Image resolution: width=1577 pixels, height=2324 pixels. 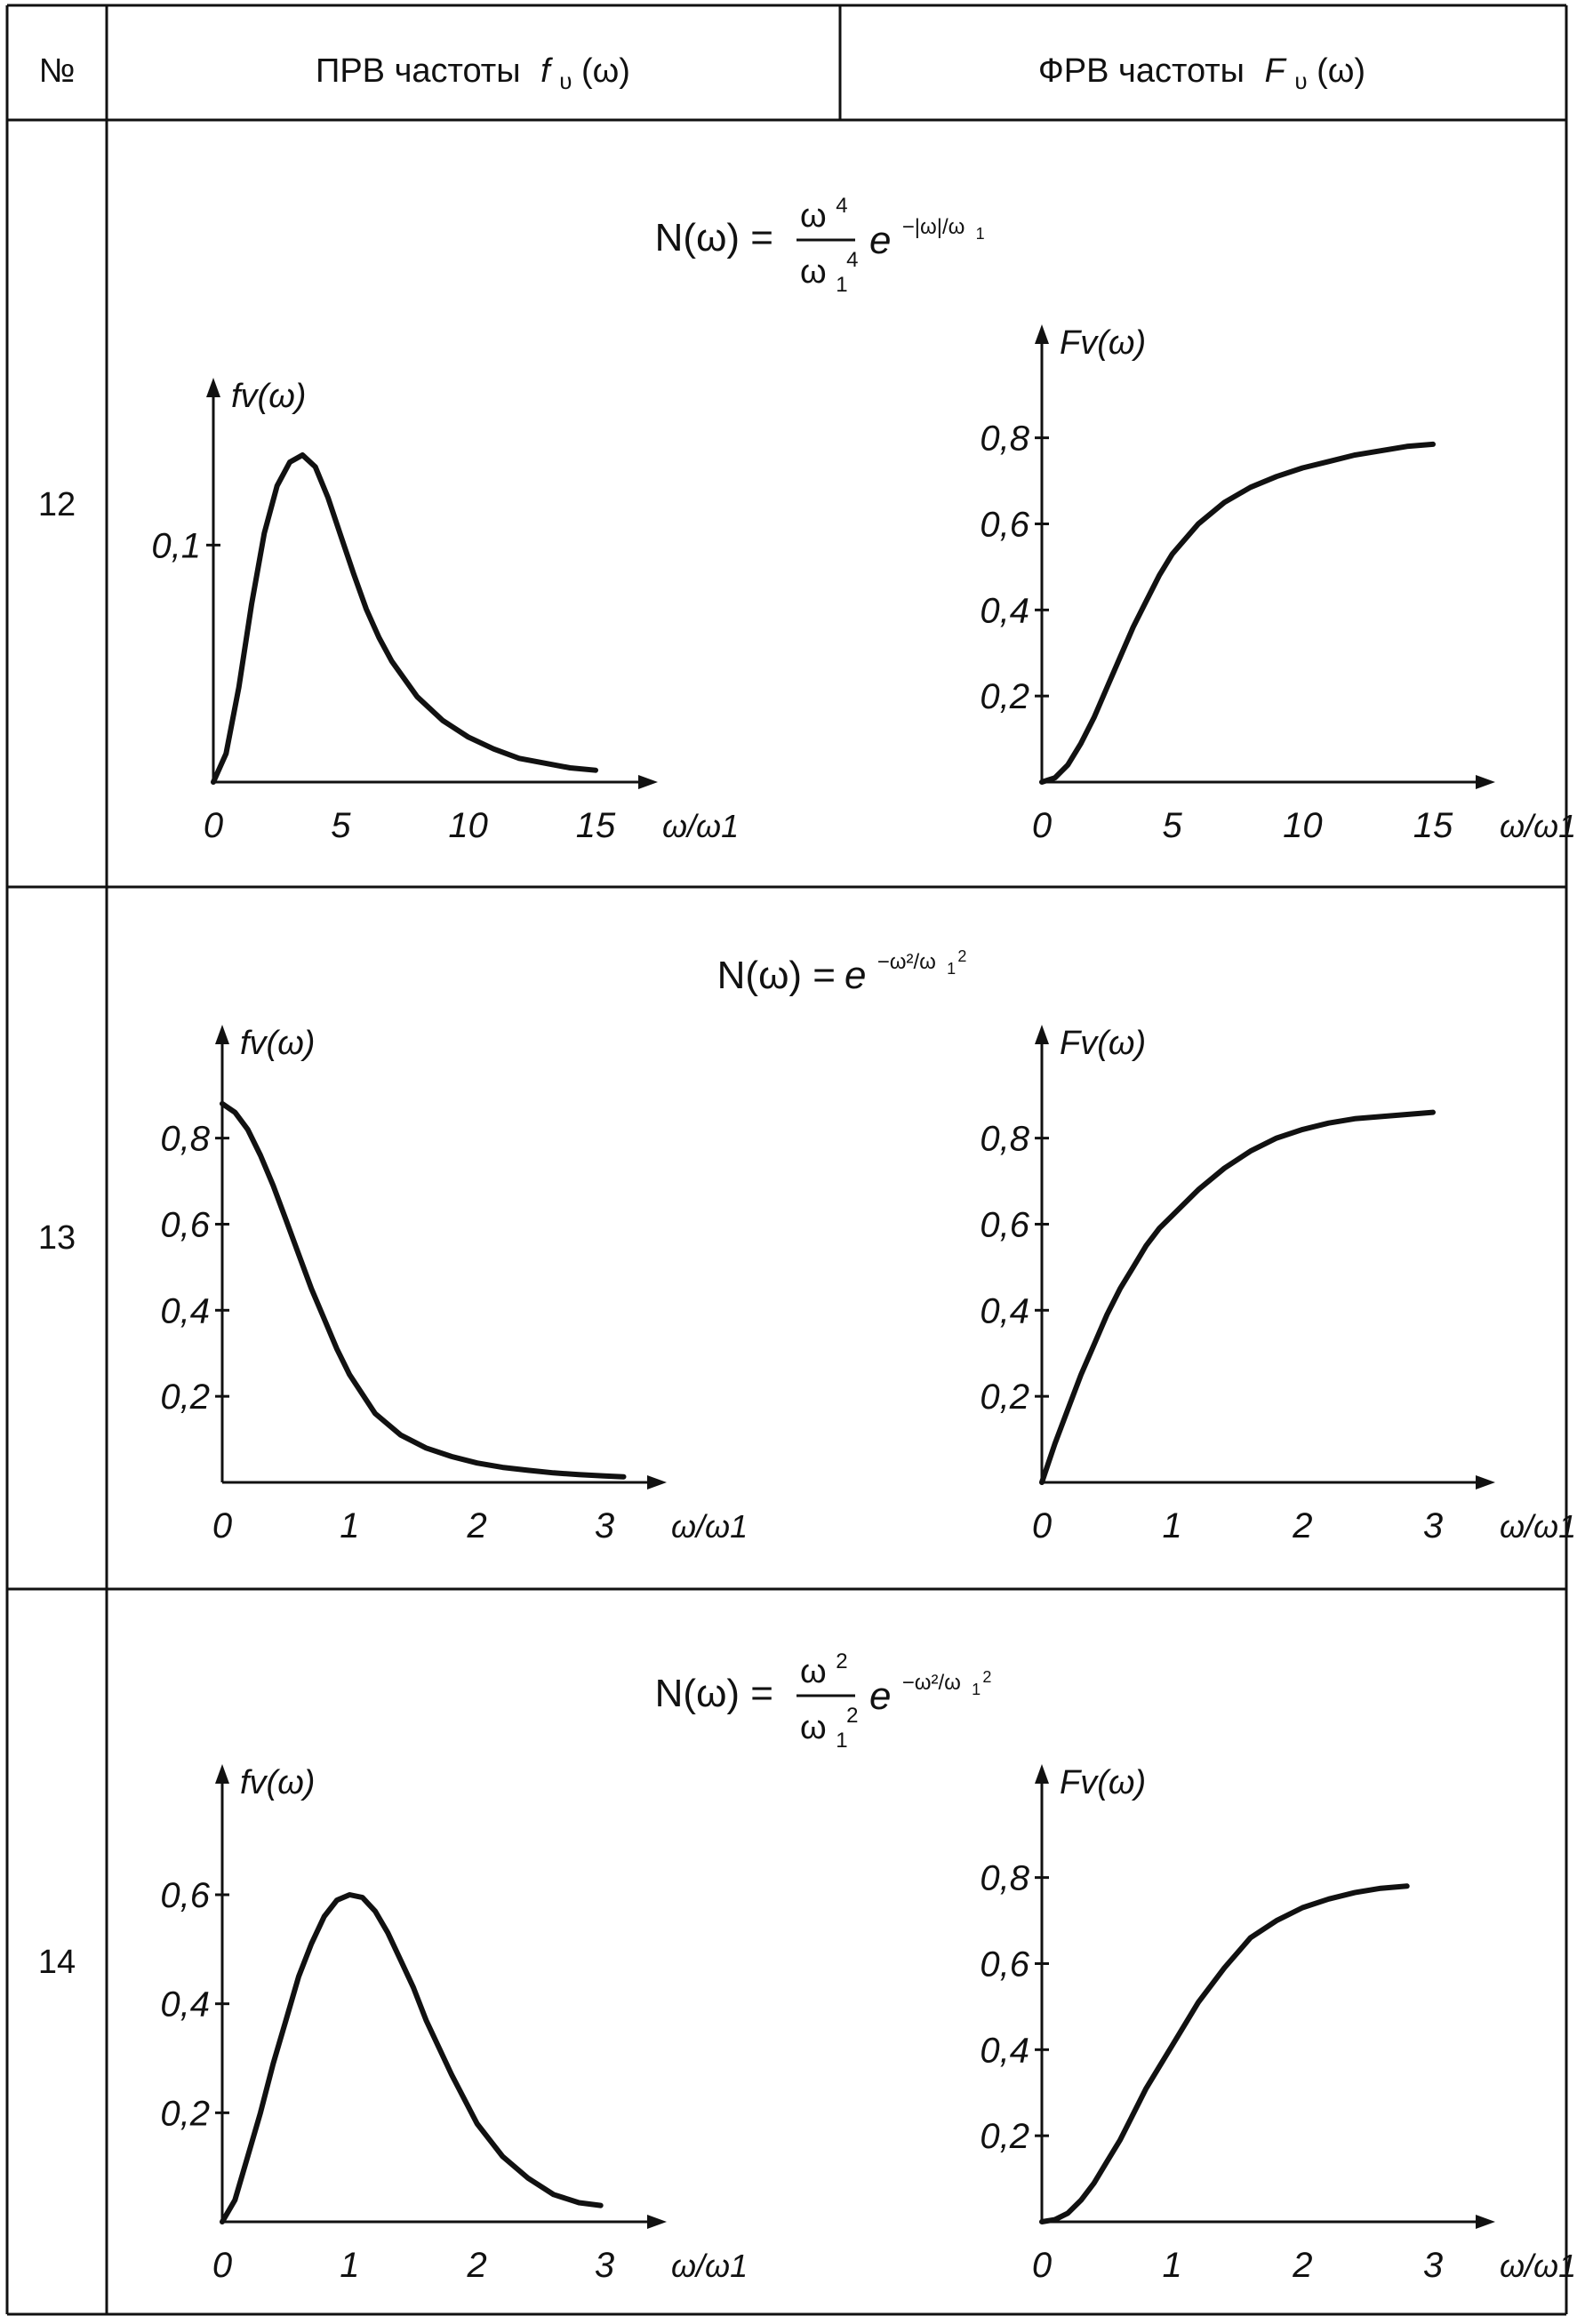 I want to click on chart-pdf-row-13: fv(ω) ω/ω1 0 1 2 3 0,2 0,4 0,6 0,8, so click(x=454, y=1285).